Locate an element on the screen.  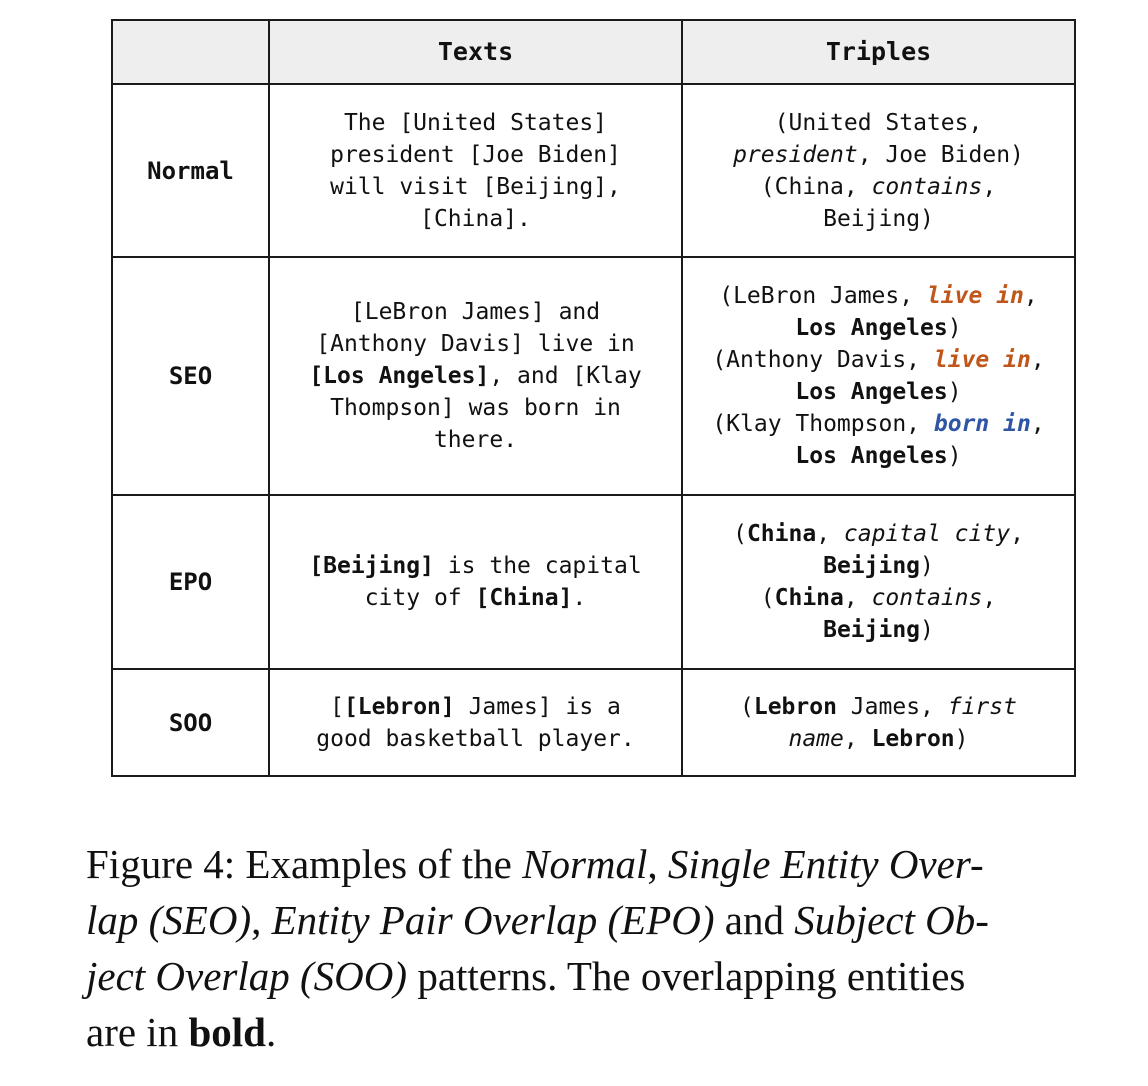
text-run: good basketball player. is located at coordinates (475, 738).